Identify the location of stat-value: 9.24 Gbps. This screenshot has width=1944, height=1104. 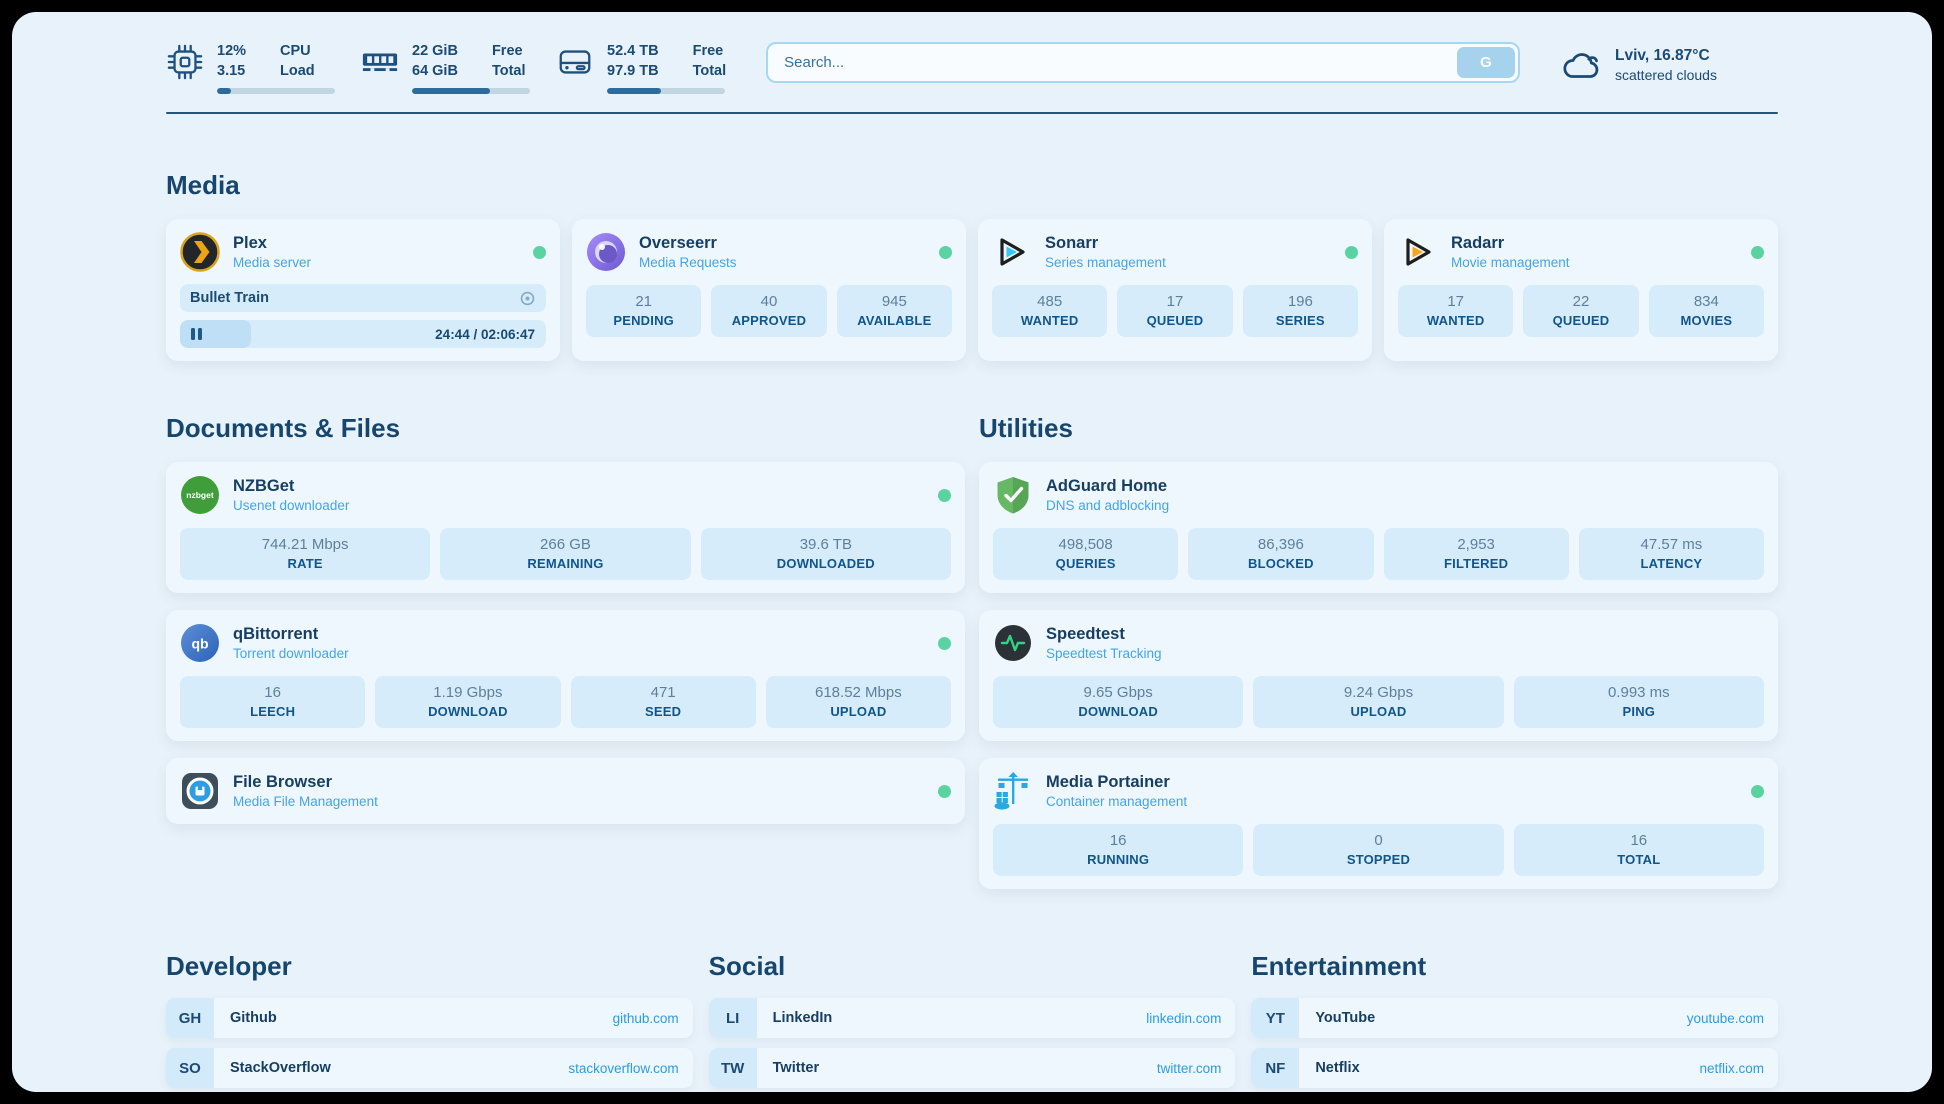
(1378, 693).